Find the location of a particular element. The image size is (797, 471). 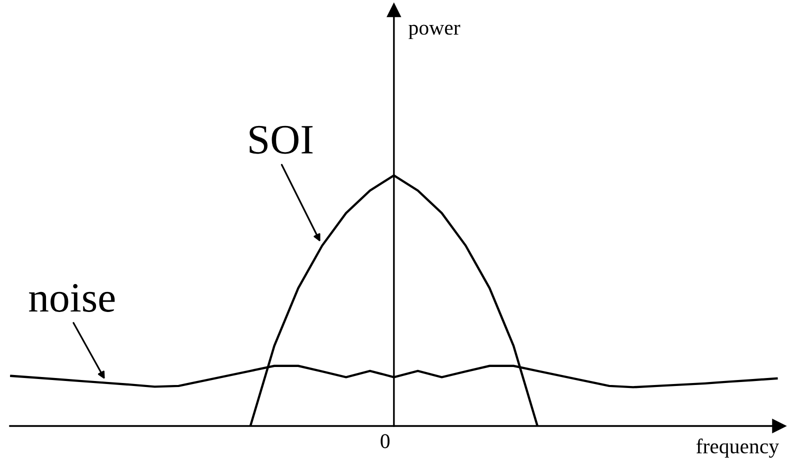

text: power is located at coordinates (434, 32).